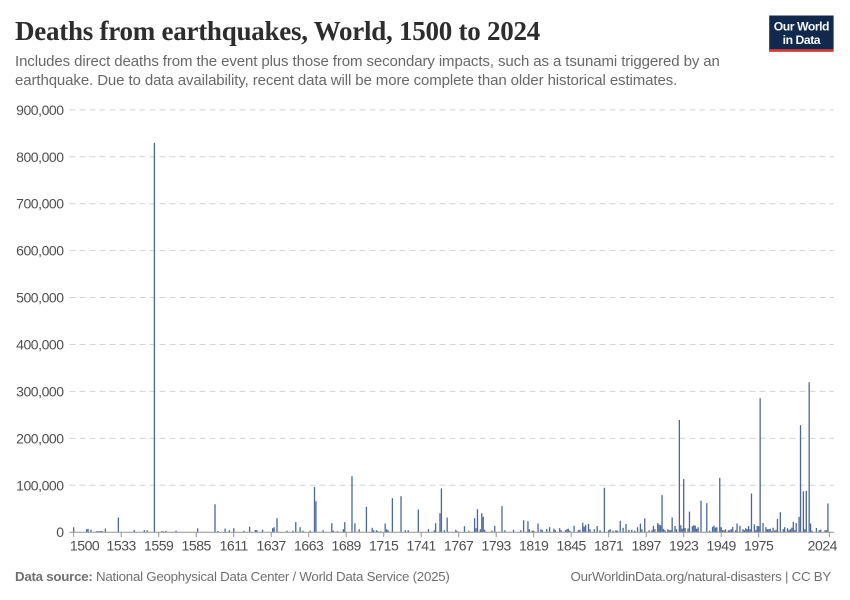 The width and height of the screenshot is (850, 600). Describe the element at coordinates (272, 546) in the screenshot. I see `svg-text: 1637` at that location.